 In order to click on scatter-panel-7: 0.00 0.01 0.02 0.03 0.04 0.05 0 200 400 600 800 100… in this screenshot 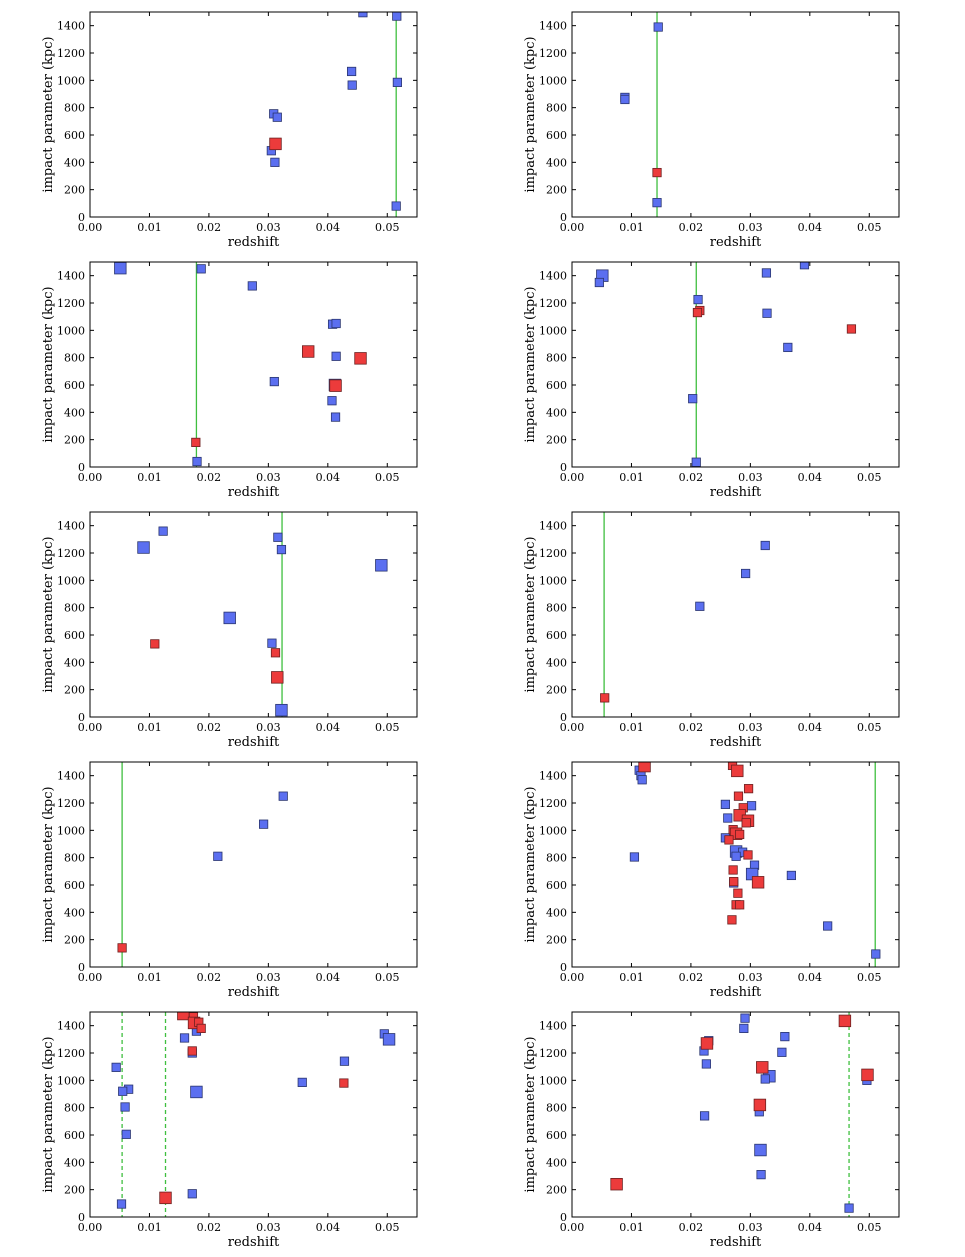, I will do `click(229, 880)`.